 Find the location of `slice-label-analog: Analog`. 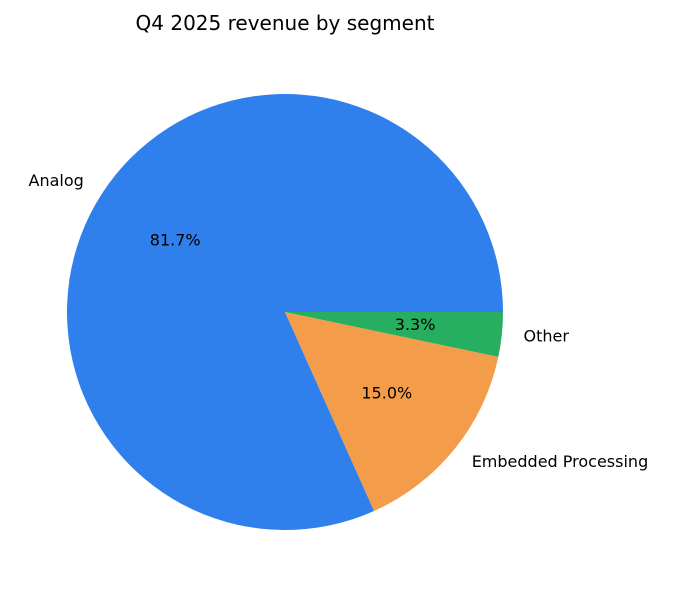

slice-label-analog: Analog is located at coordinates (56, 180).